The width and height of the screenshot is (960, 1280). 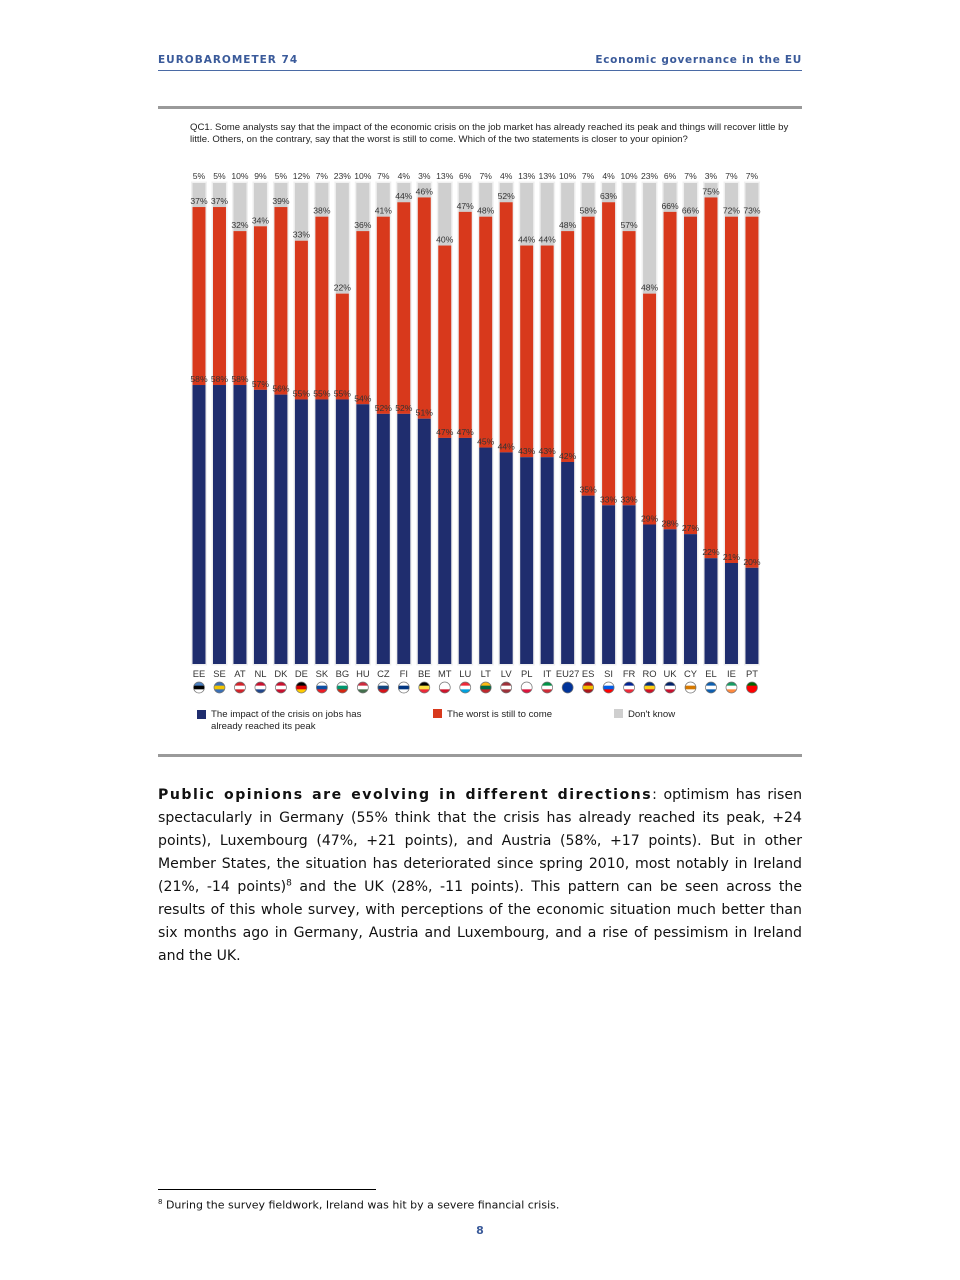 I want to click on label-peak-SI: 33%, so click(x=609, y=499).